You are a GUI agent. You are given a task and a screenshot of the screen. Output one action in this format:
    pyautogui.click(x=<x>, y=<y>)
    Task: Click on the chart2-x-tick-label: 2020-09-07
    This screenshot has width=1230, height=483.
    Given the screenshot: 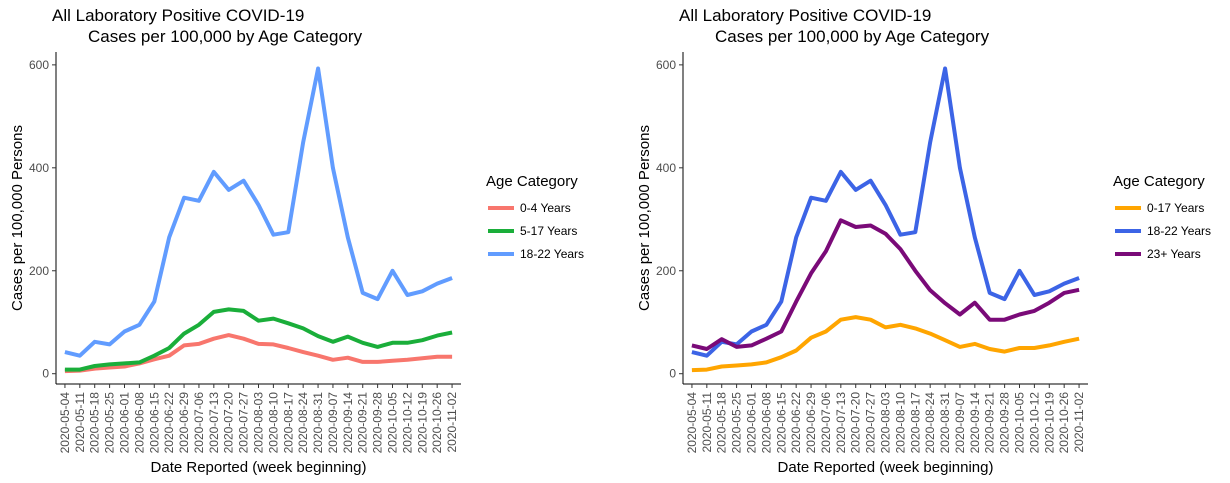 What is the action you would take?
    pyautogui.click(x=960, y=423)
    